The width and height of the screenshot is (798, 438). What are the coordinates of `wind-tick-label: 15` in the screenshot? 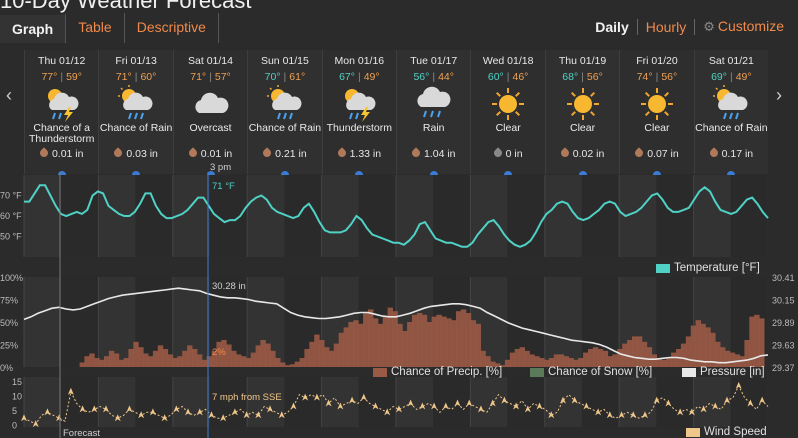 It's located at (17, 382).